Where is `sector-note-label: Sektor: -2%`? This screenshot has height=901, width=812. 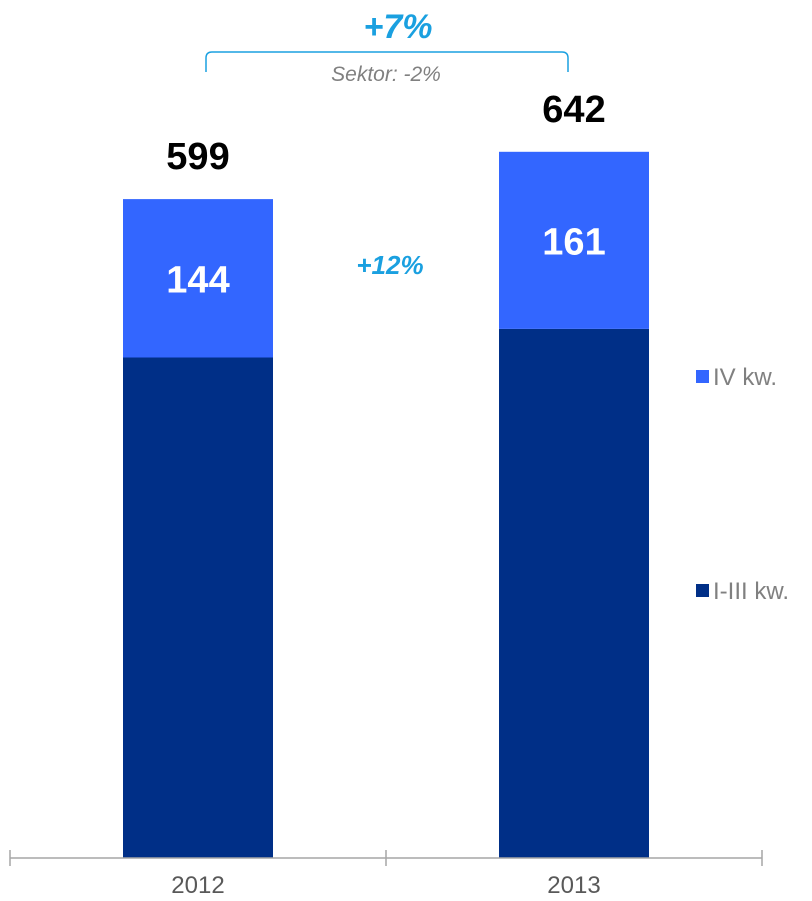 sector-note-label: Sektor: -2% is located at coordinates (386, 74).